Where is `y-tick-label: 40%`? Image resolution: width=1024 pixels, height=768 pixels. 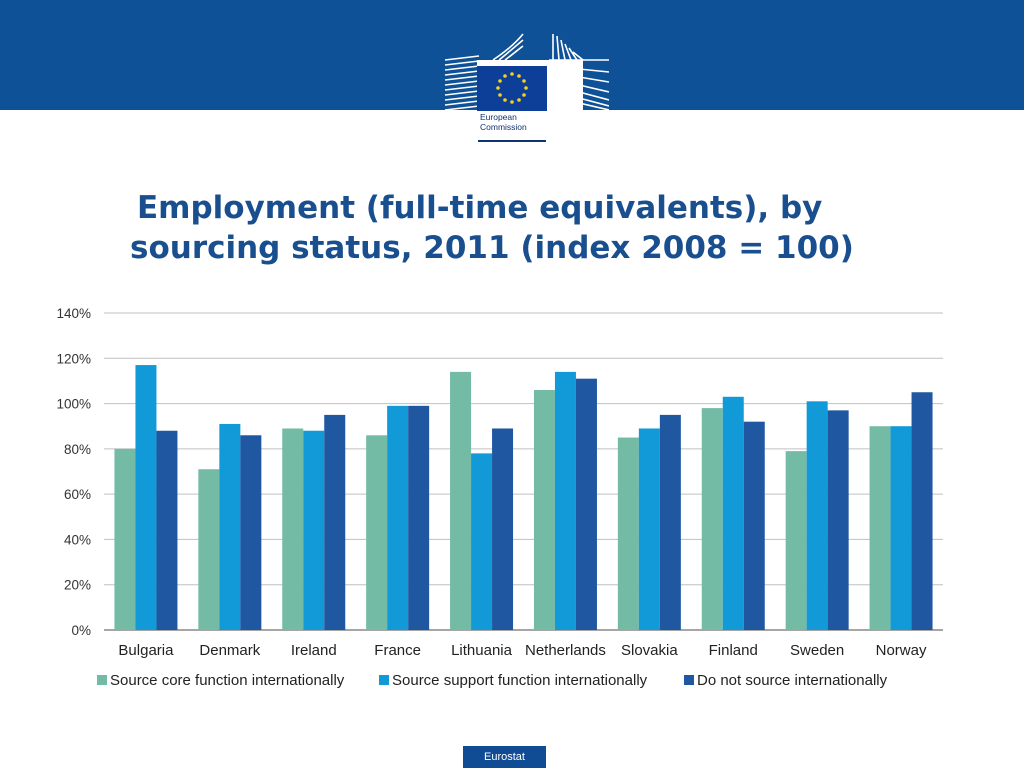 y-tick-label: 40% is located at coordinates (77, 539).